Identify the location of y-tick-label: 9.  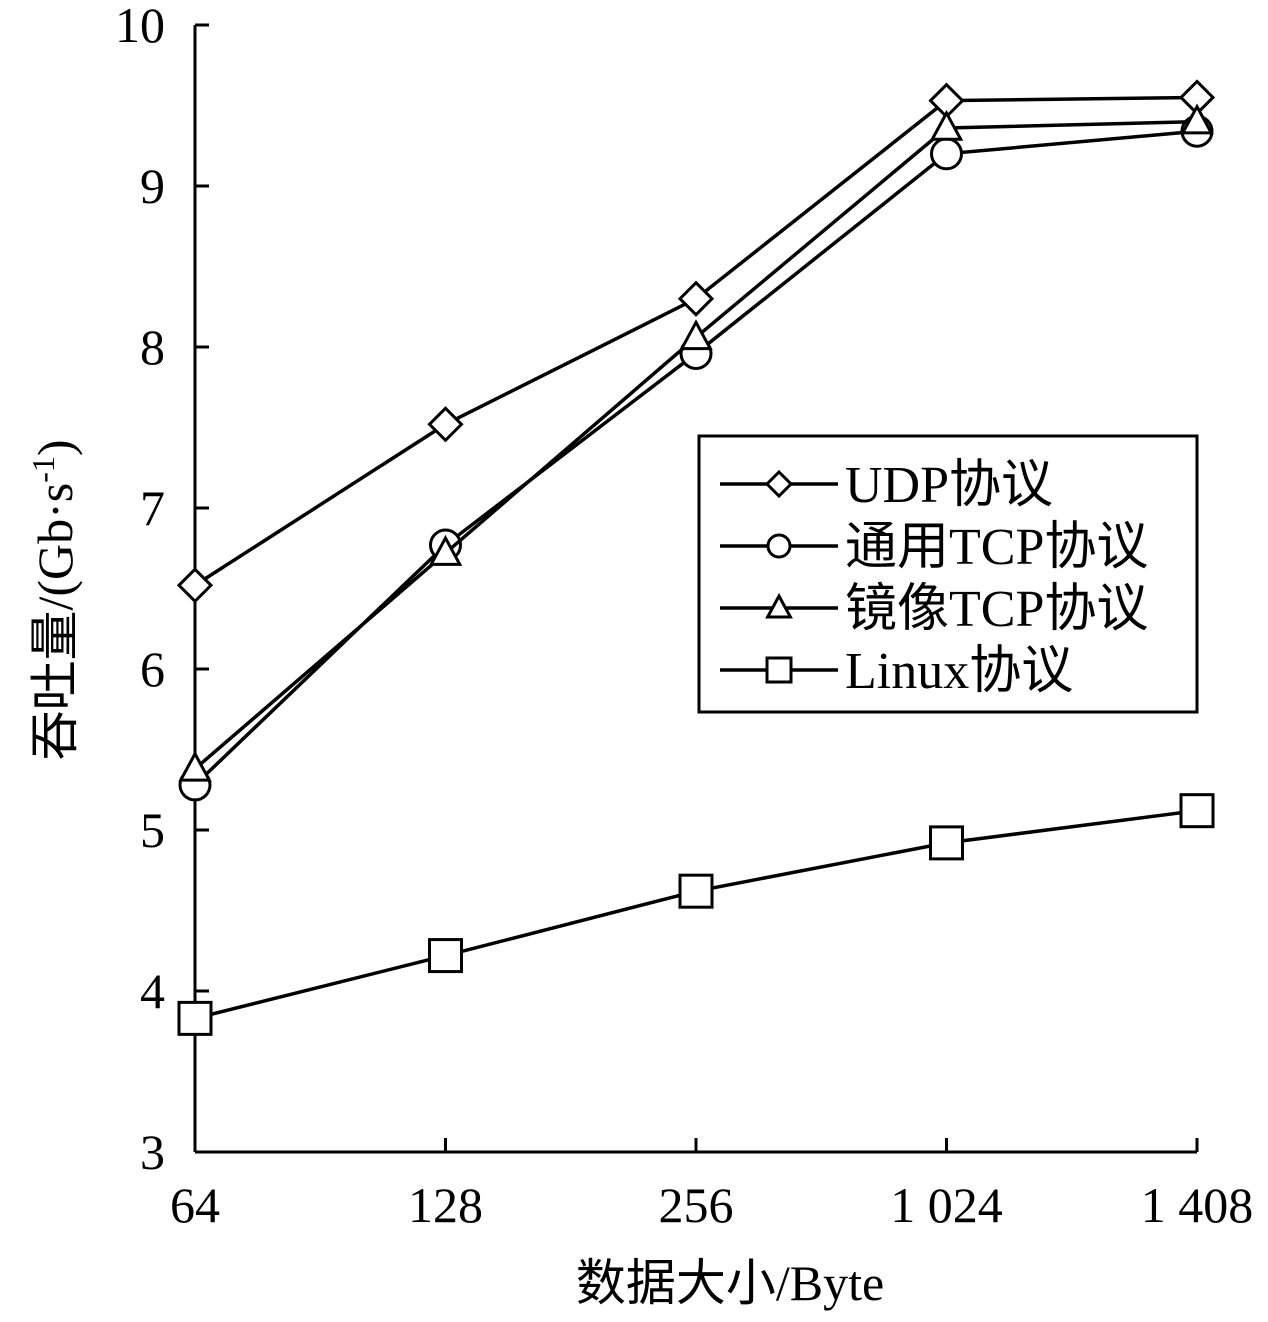
(152, 186).